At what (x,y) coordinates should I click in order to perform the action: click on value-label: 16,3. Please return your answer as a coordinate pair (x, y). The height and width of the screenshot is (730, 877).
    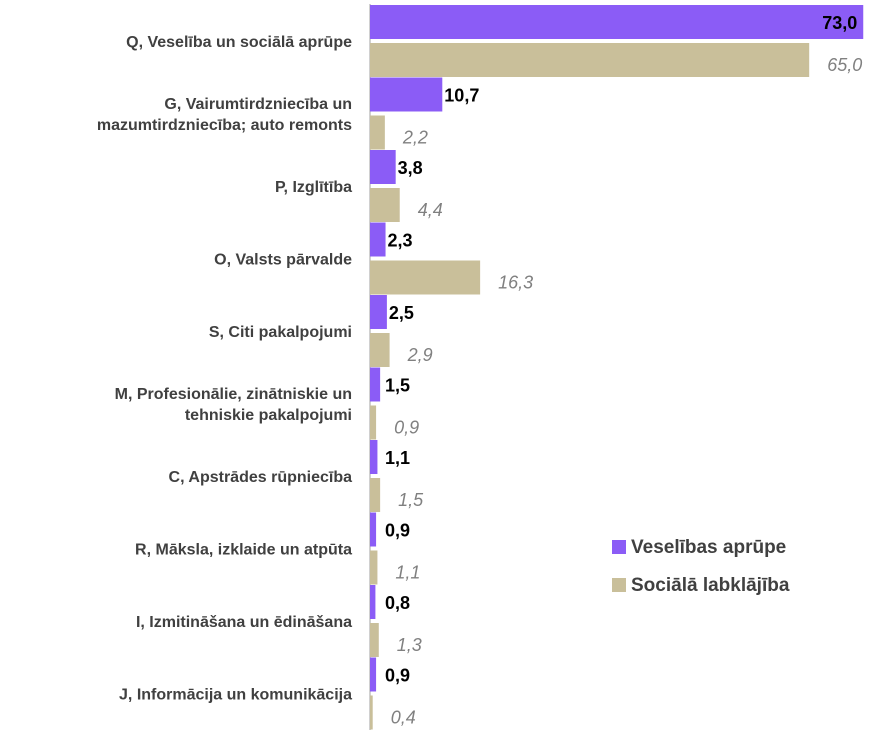
    Looking at the image, I should click on (515, 282).